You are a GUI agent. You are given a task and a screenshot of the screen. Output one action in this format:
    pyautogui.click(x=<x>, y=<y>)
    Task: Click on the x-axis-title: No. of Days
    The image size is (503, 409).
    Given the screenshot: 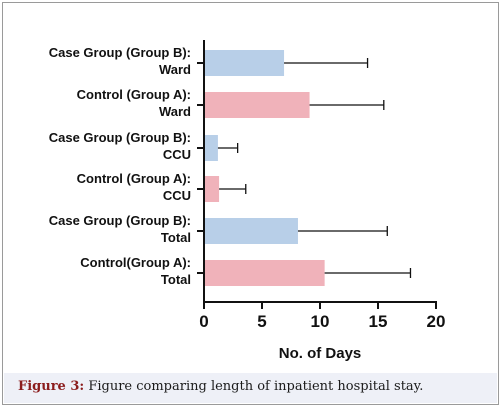 What is the action you would take?
    pyautogui.click(x=320, y=353)
    